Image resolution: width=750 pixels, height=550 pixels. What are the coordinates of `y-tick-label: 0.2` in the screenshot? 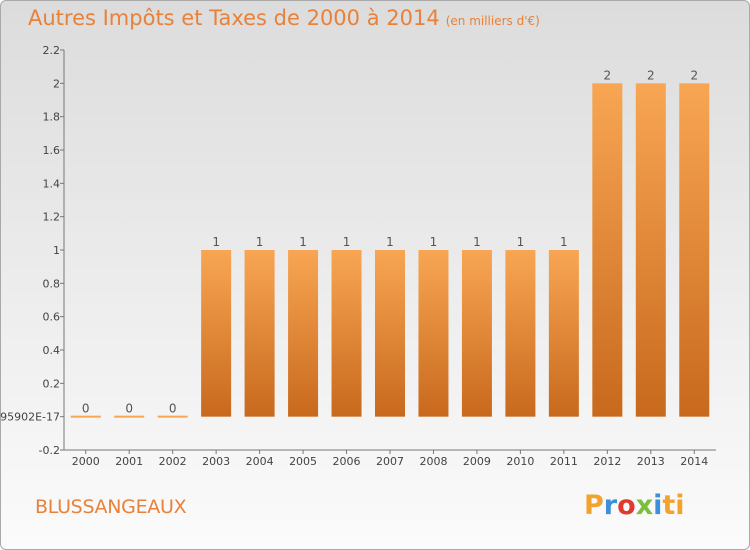 It's located at (52, 383).